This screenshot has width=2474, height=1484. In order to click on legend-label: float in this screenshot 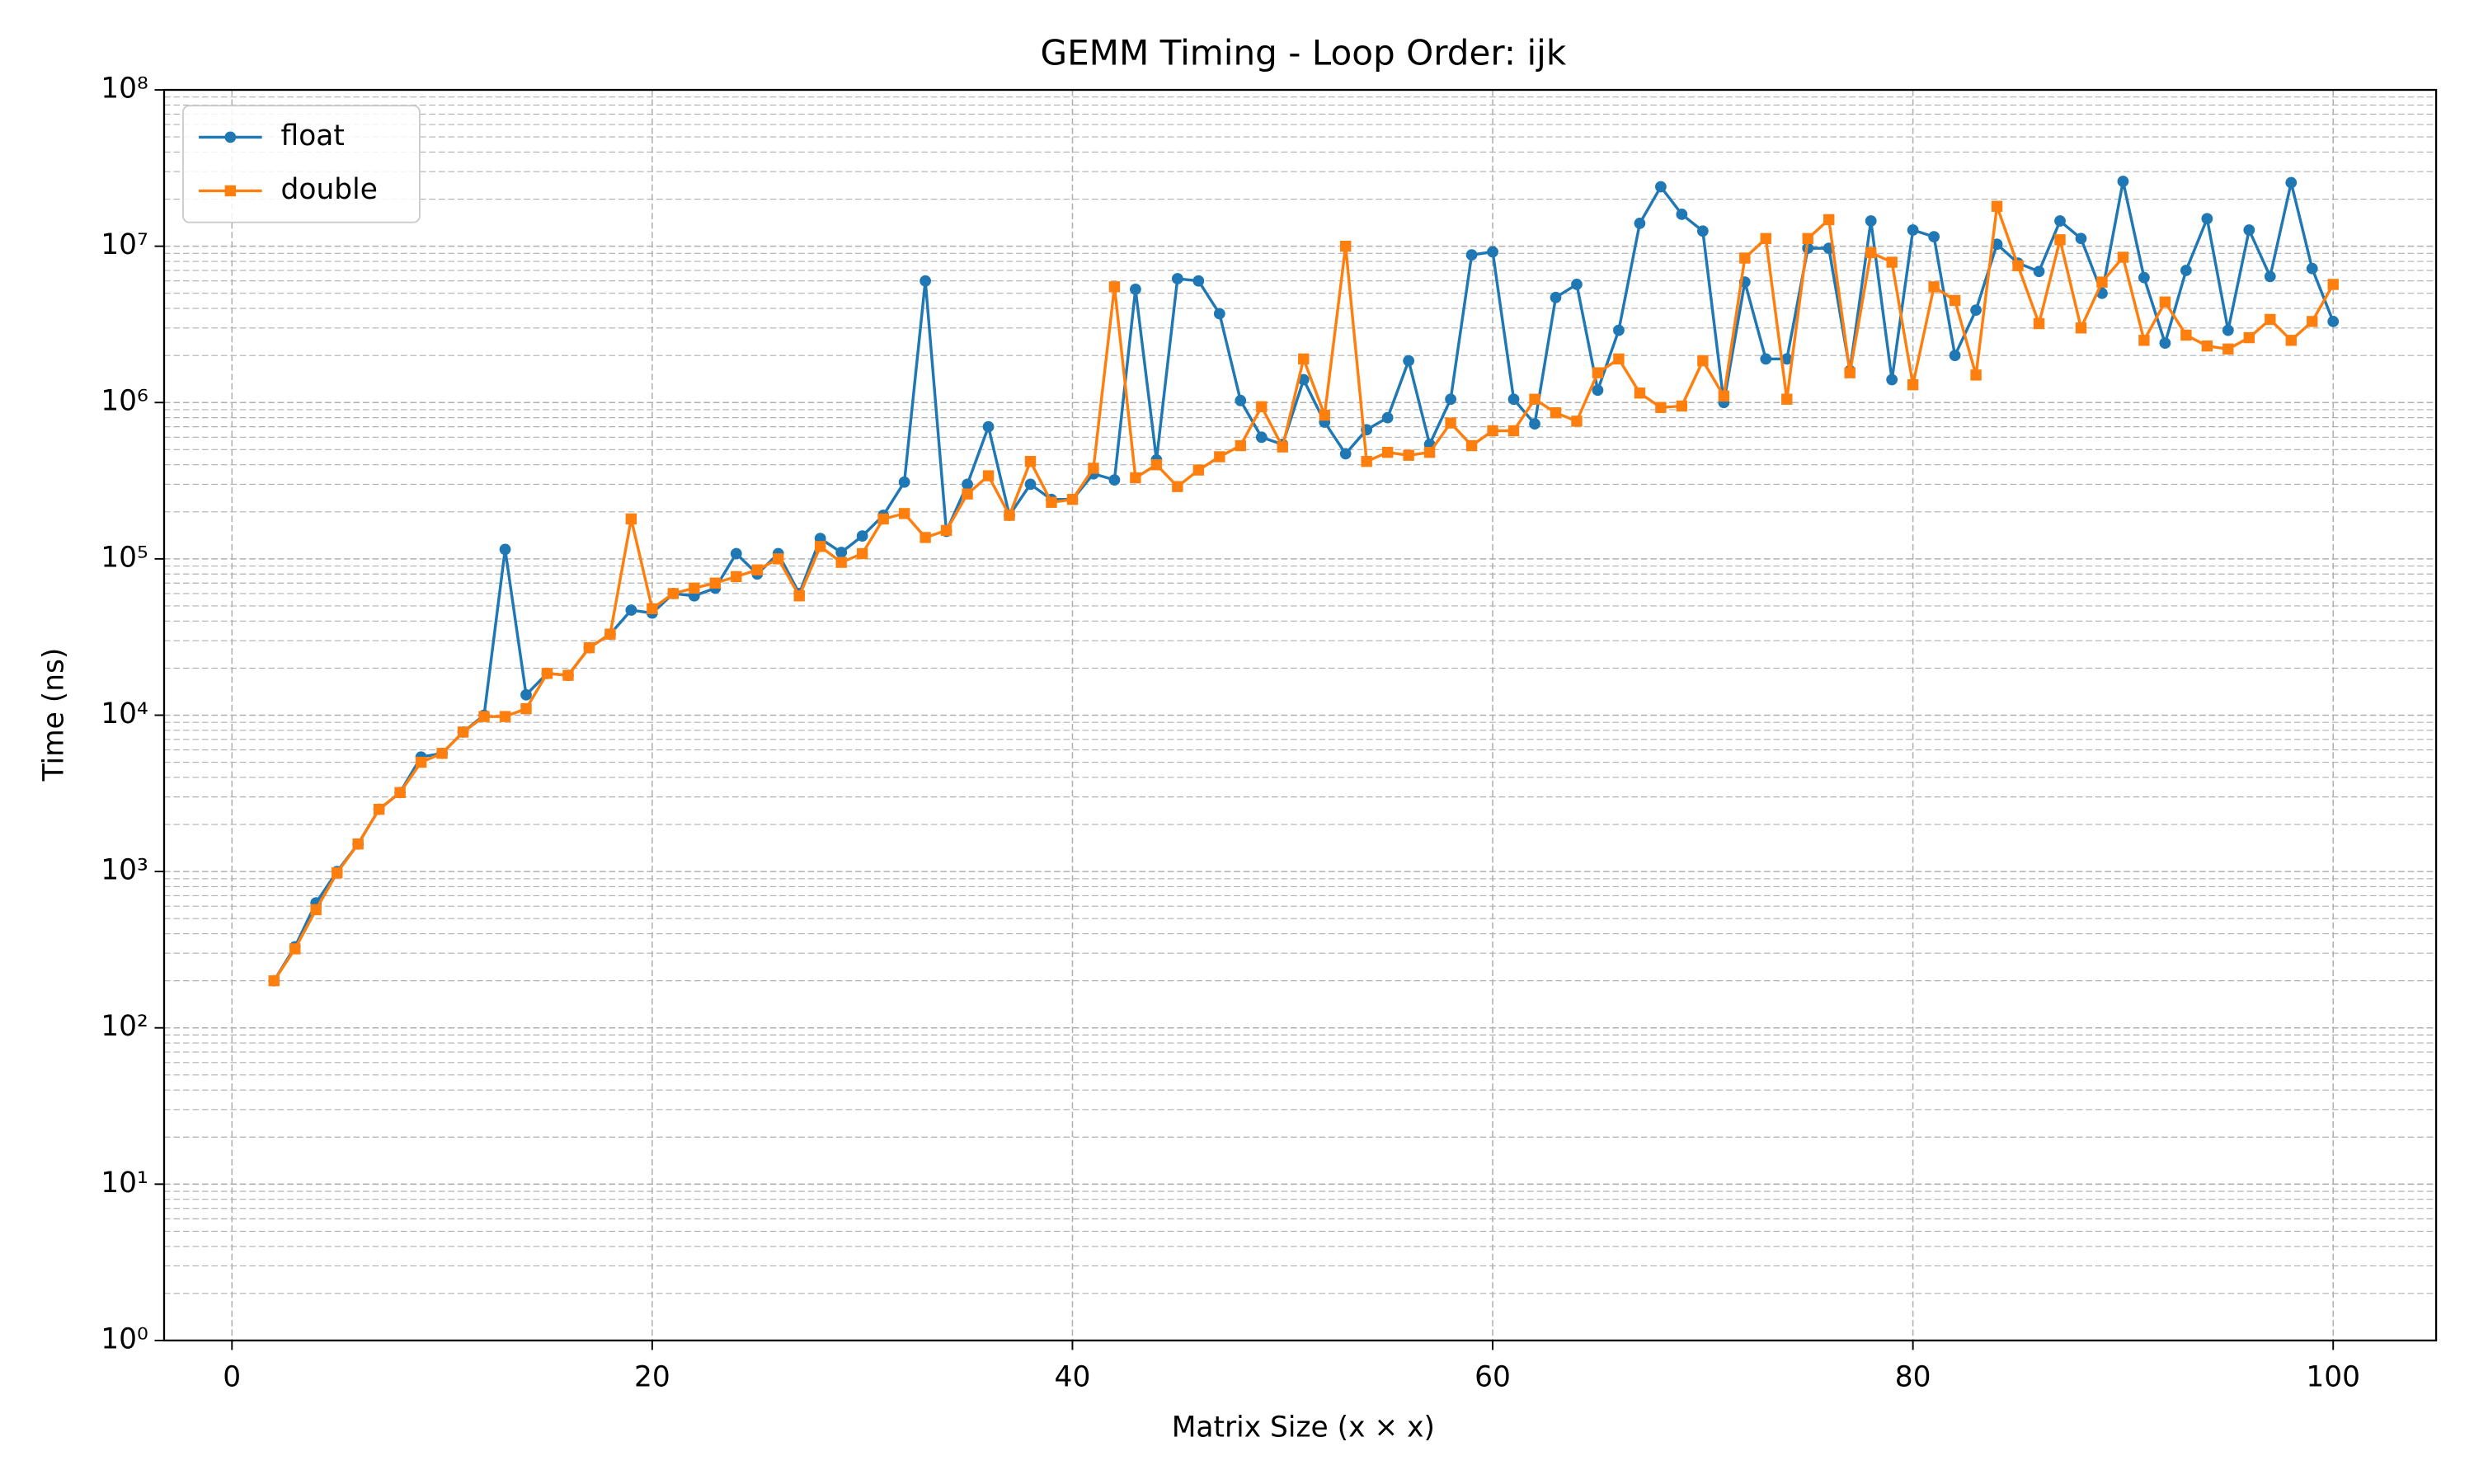, I will do `click(313, 136)`.